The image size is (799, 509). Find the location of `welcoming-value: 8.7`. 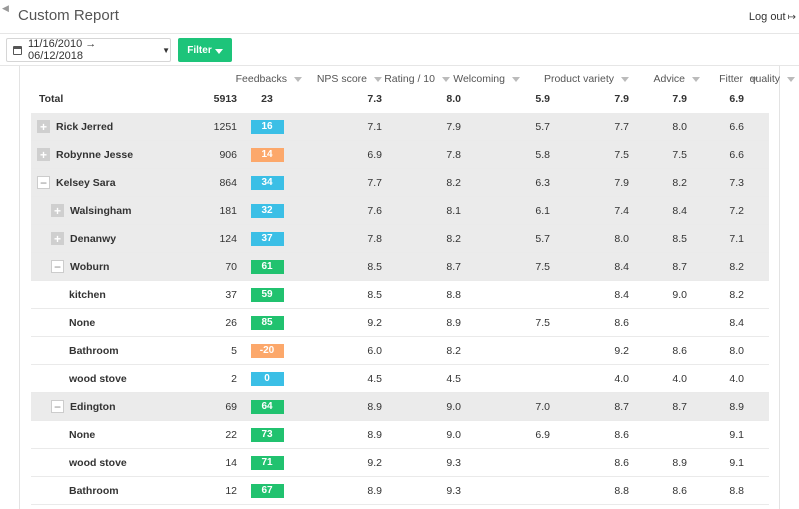

welcoming-value: 8.7 is located at coordinates (453, 266).